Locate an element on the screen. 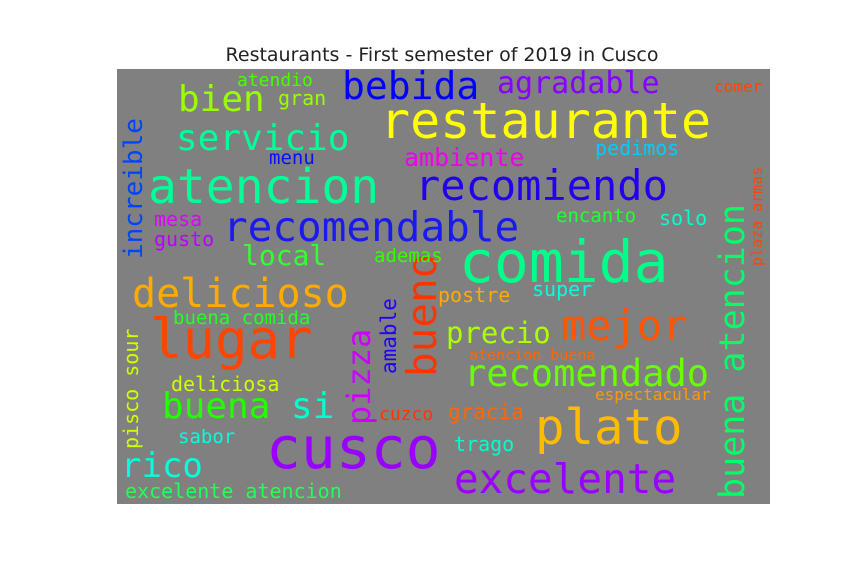 The width and height of the screenshot is (864, 576). word-vertical: buena atencion is located at coordinates (733, 351).